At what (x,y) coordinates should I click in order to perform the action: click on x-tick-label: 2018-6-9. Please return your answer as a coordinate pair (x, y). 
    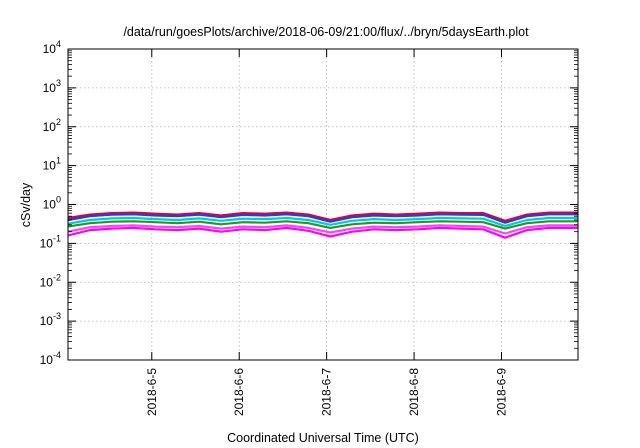
    Looking at the image, I should click on (502, 392).